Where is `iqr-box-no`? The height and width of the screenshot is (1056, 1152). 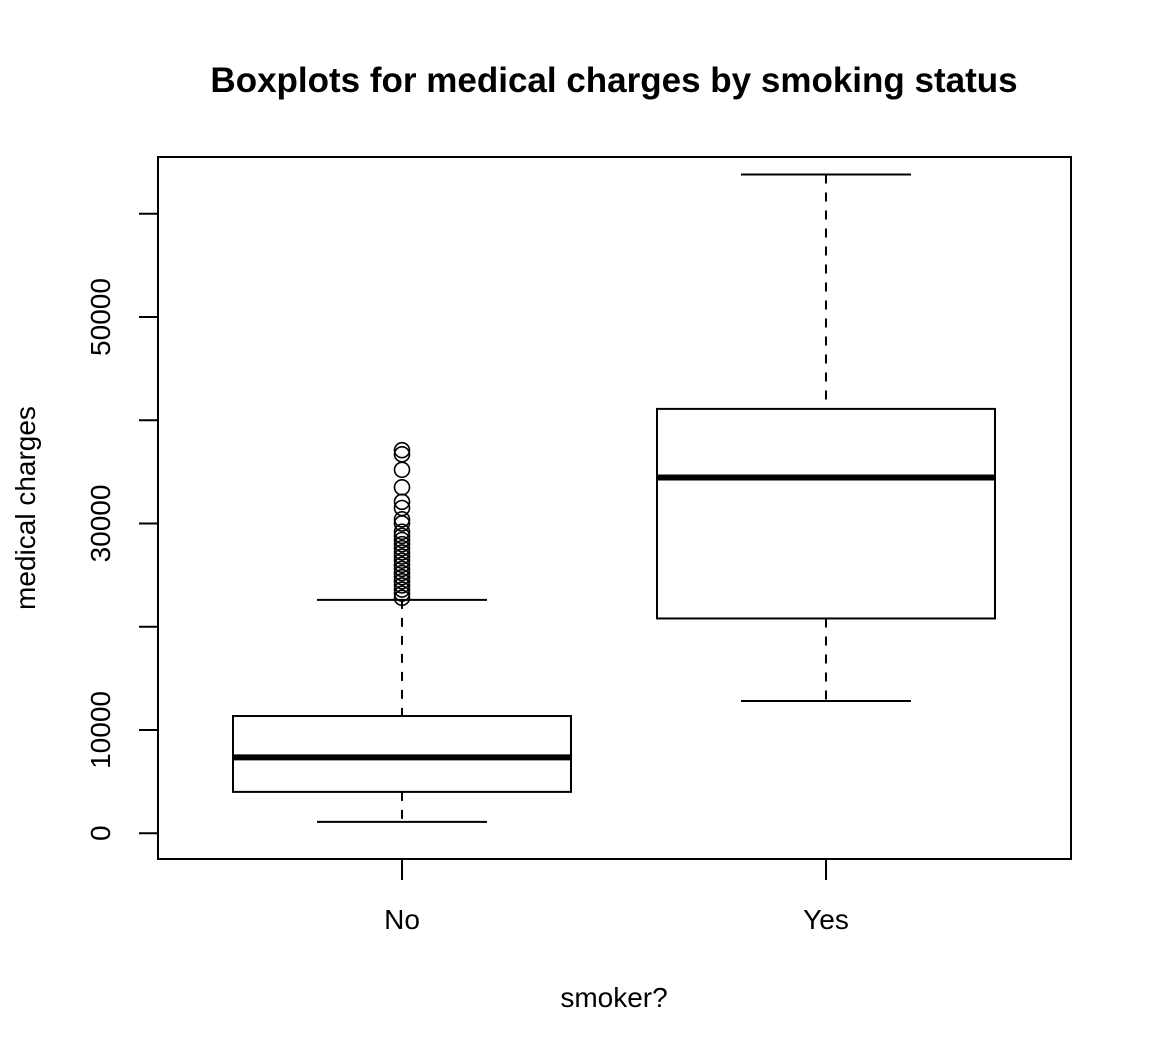
iqr-box-no is located at coordinates (402, 754).